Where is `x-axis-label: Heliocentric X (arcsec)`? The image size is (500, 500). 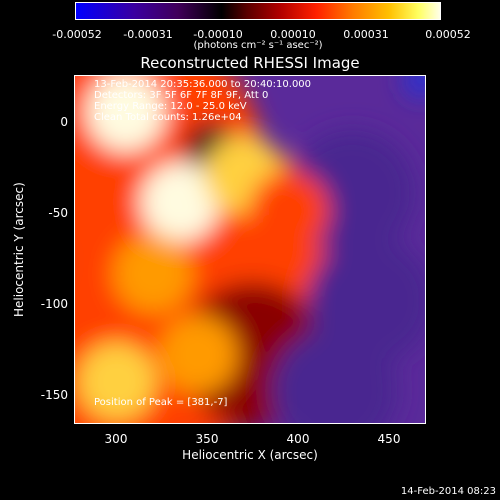 x-axis-label: Heliocentric X (arcsec) is located at coordinates (250, 455).